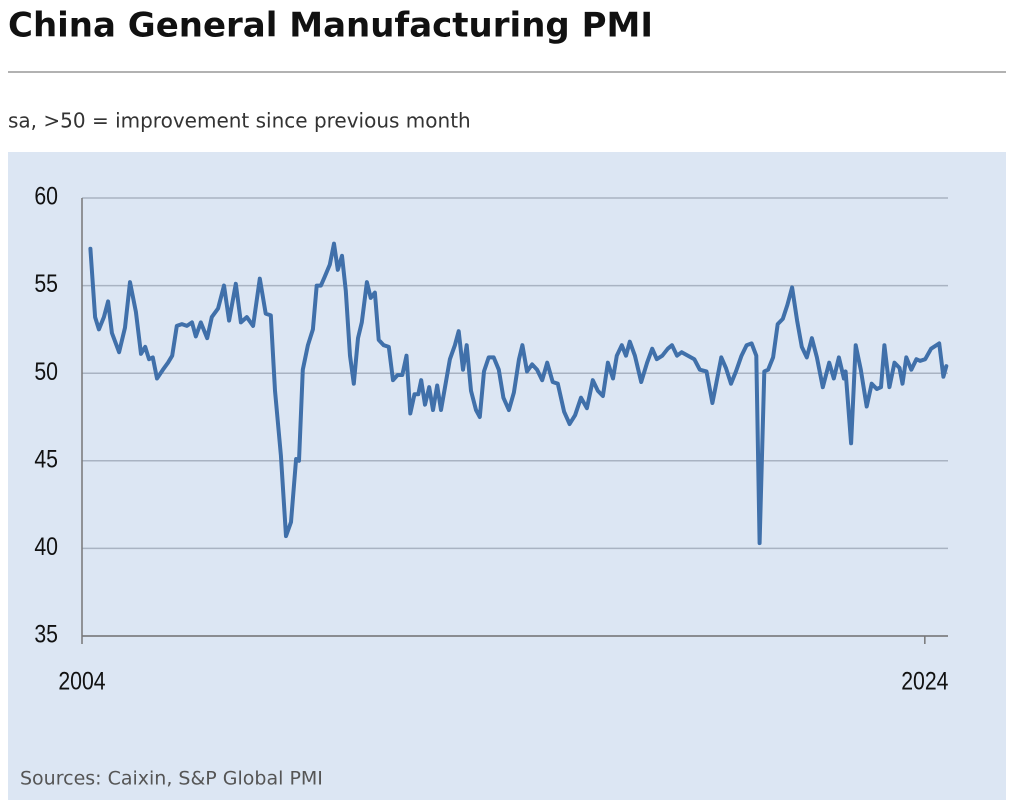 This screenshot has width=1018, height=804. I want to click on y-tick-label: 55, so click(46, 284).